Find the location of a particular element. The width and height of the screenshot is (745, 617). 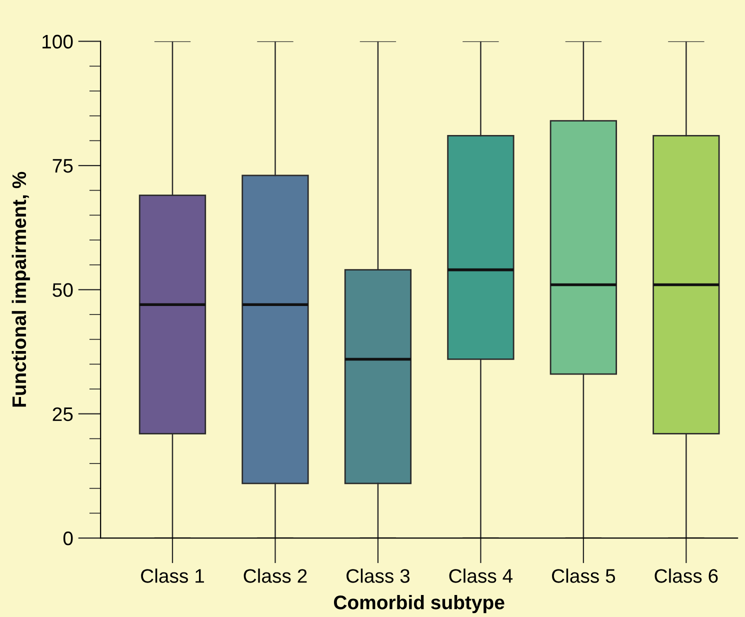

y-tick-label: 0 is located at coordinates (68, 538).